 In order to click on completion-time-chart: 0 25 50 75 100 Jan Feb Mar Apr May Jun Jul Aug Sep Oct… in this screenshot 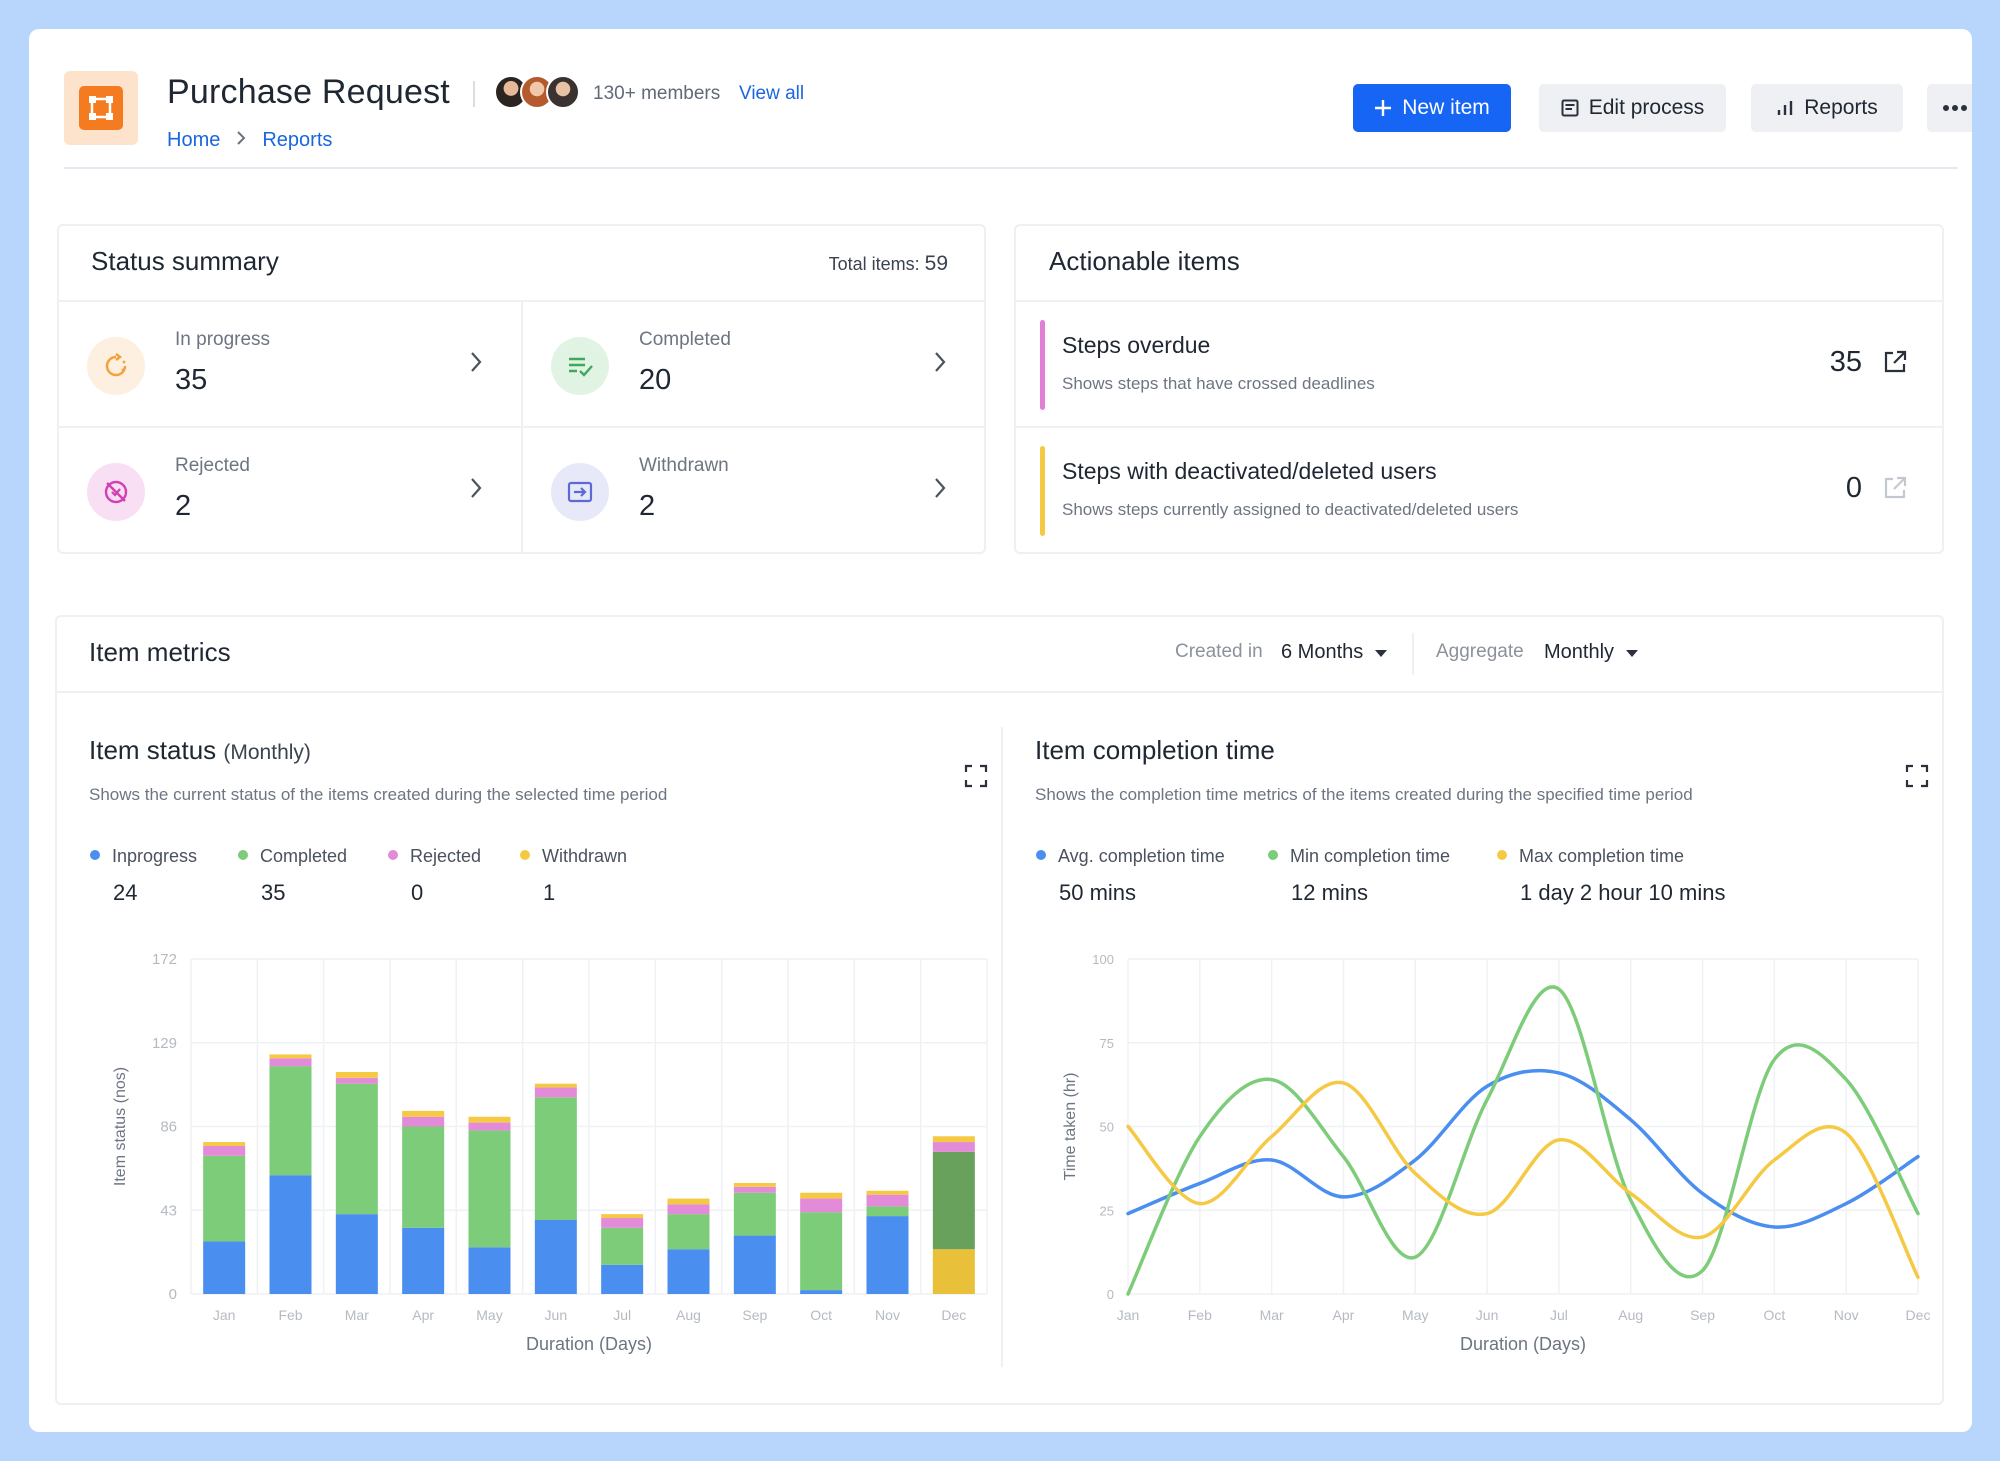, I will do `click(1496, 1153)`.